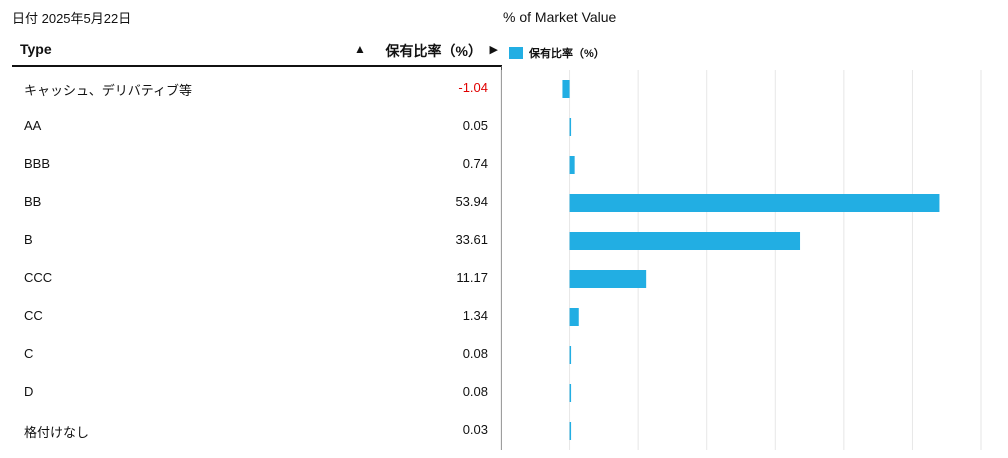  I want to click on row-value: 1.34, so click(475, 315).